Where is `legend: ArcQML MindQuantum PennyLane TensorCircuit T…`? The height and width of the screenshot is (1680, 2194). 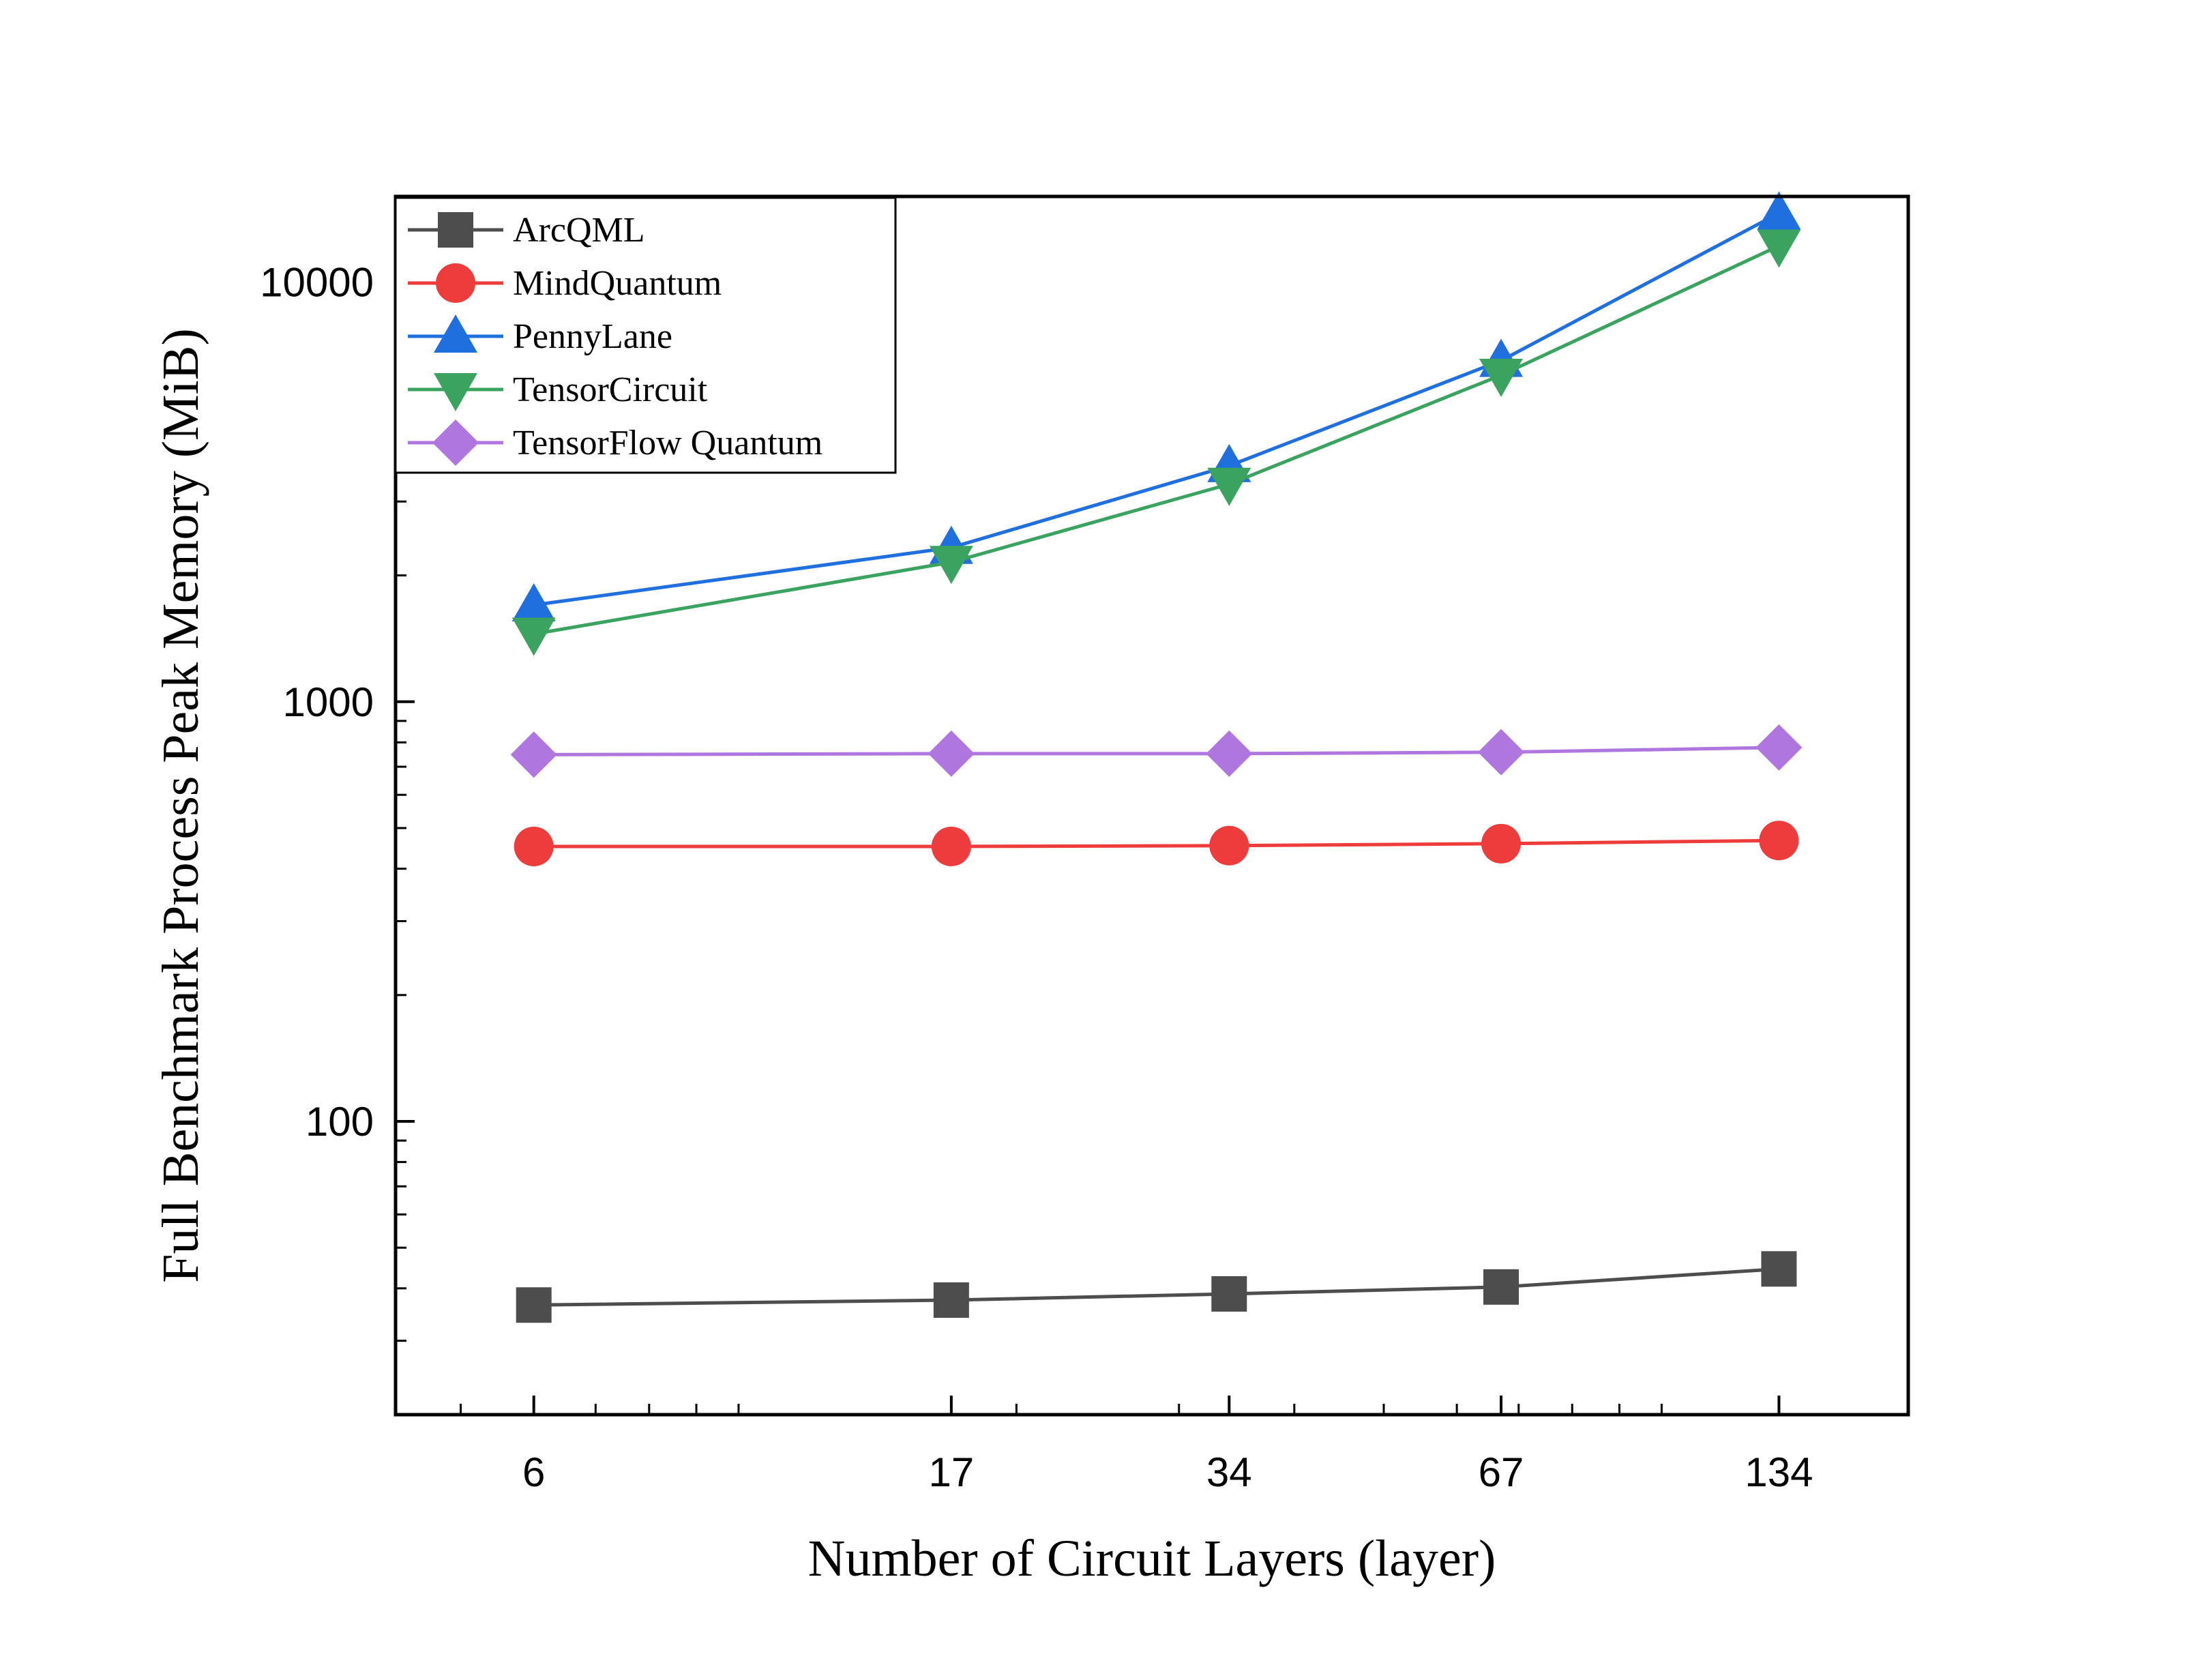 legend: ArcQML MindQuantum PennyLane TensorCircuit T… is located at coordinates (645, 335).